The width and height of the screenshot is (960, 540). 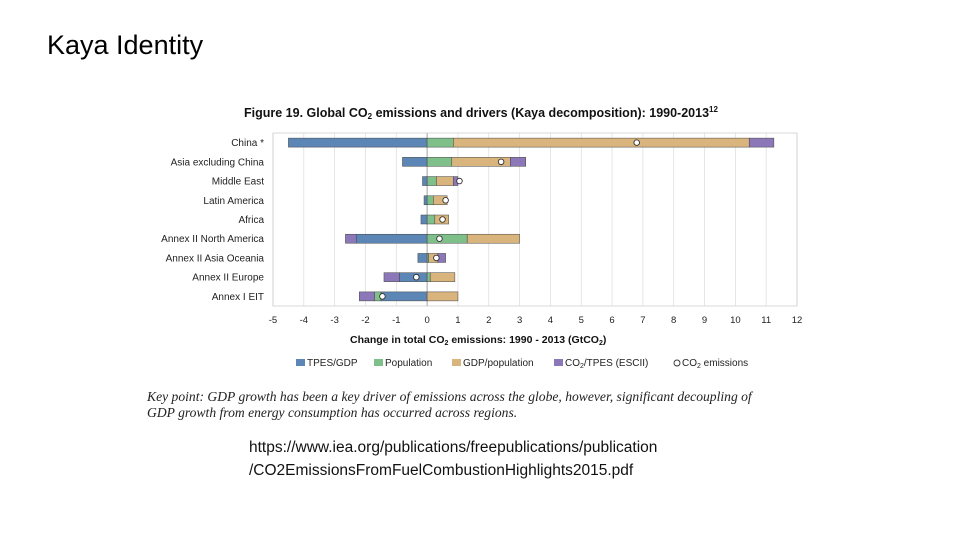 What do you see at coordinates (306, 113) in the screenshot?
I see `chart-title-main: Figure 19. Global CO` at bounding box center [306, 113].